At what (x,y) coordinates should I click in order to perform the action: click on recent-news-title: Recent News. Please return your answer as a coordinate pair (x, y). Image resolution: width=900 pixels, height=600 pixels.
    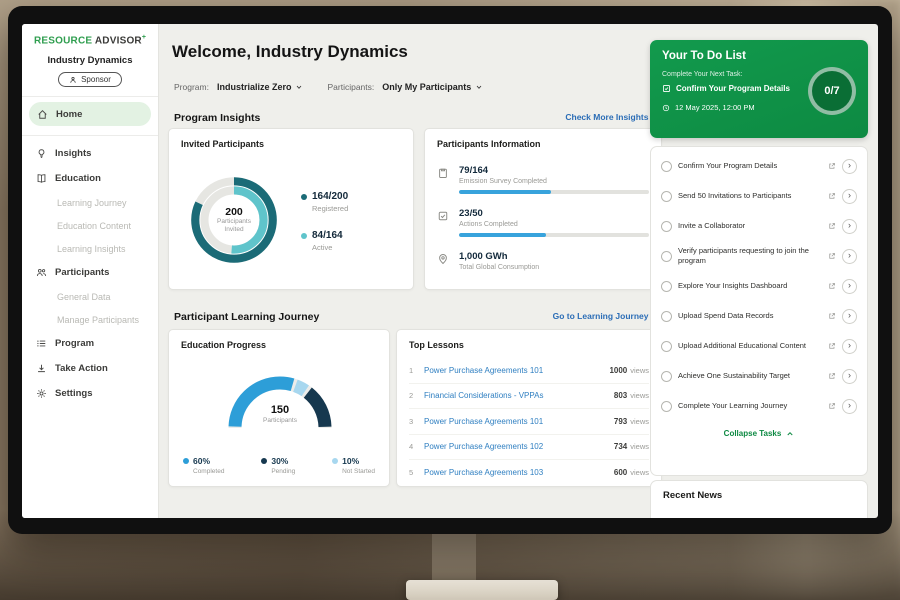
    Looking at the image, I should click on (693, 495).